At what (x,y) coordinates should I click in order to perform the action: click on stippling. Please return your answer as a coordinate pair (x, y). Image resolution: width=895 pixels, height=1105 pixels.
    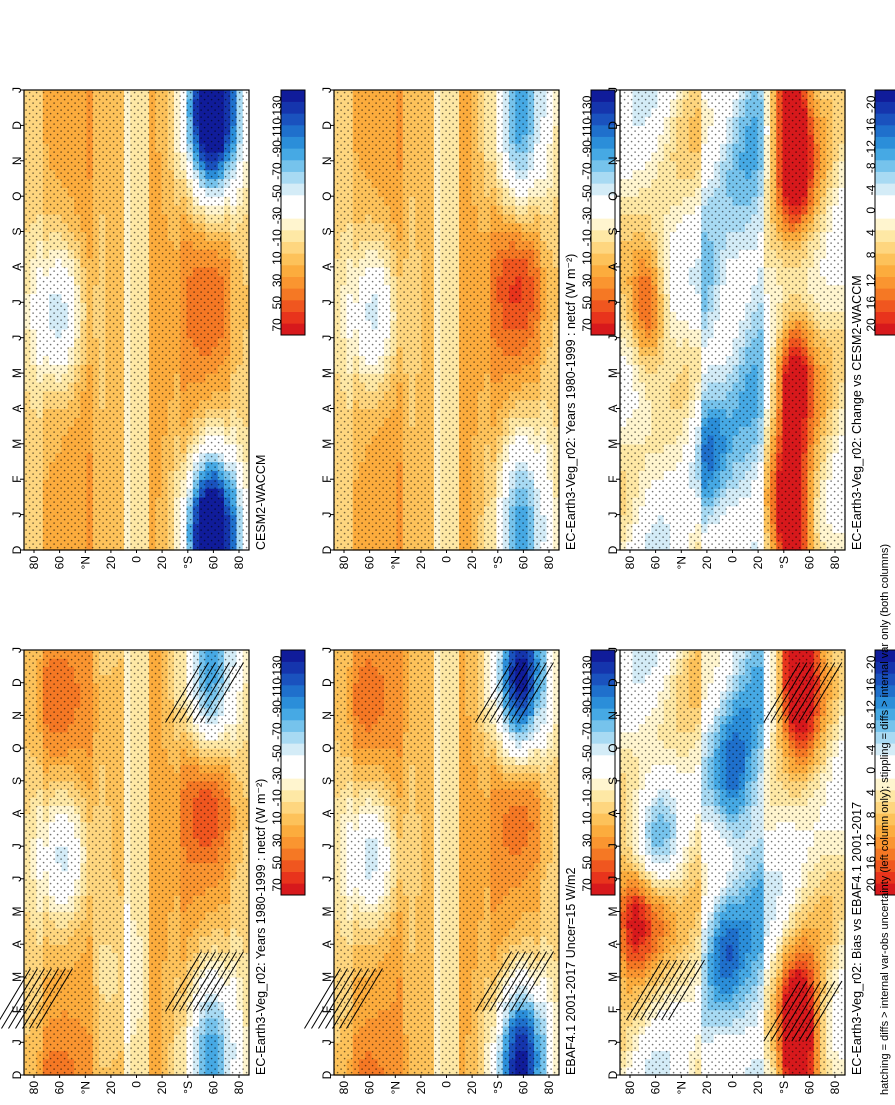
    Looking at the image, I should click on (136, 862).